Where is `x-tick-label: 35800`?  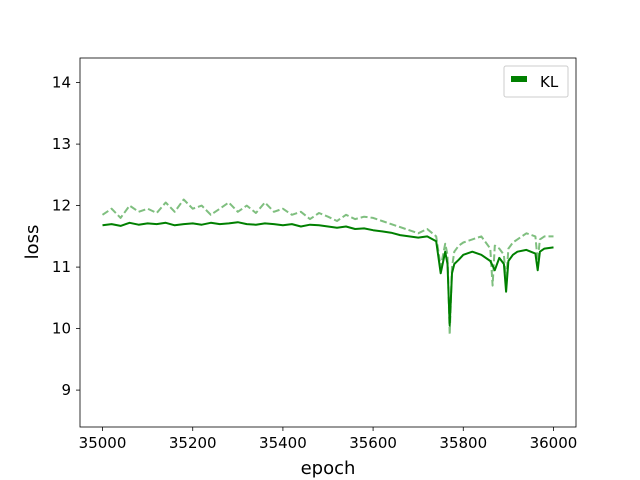
x-tick-label: 35800 is located at coordinates (463, 443).